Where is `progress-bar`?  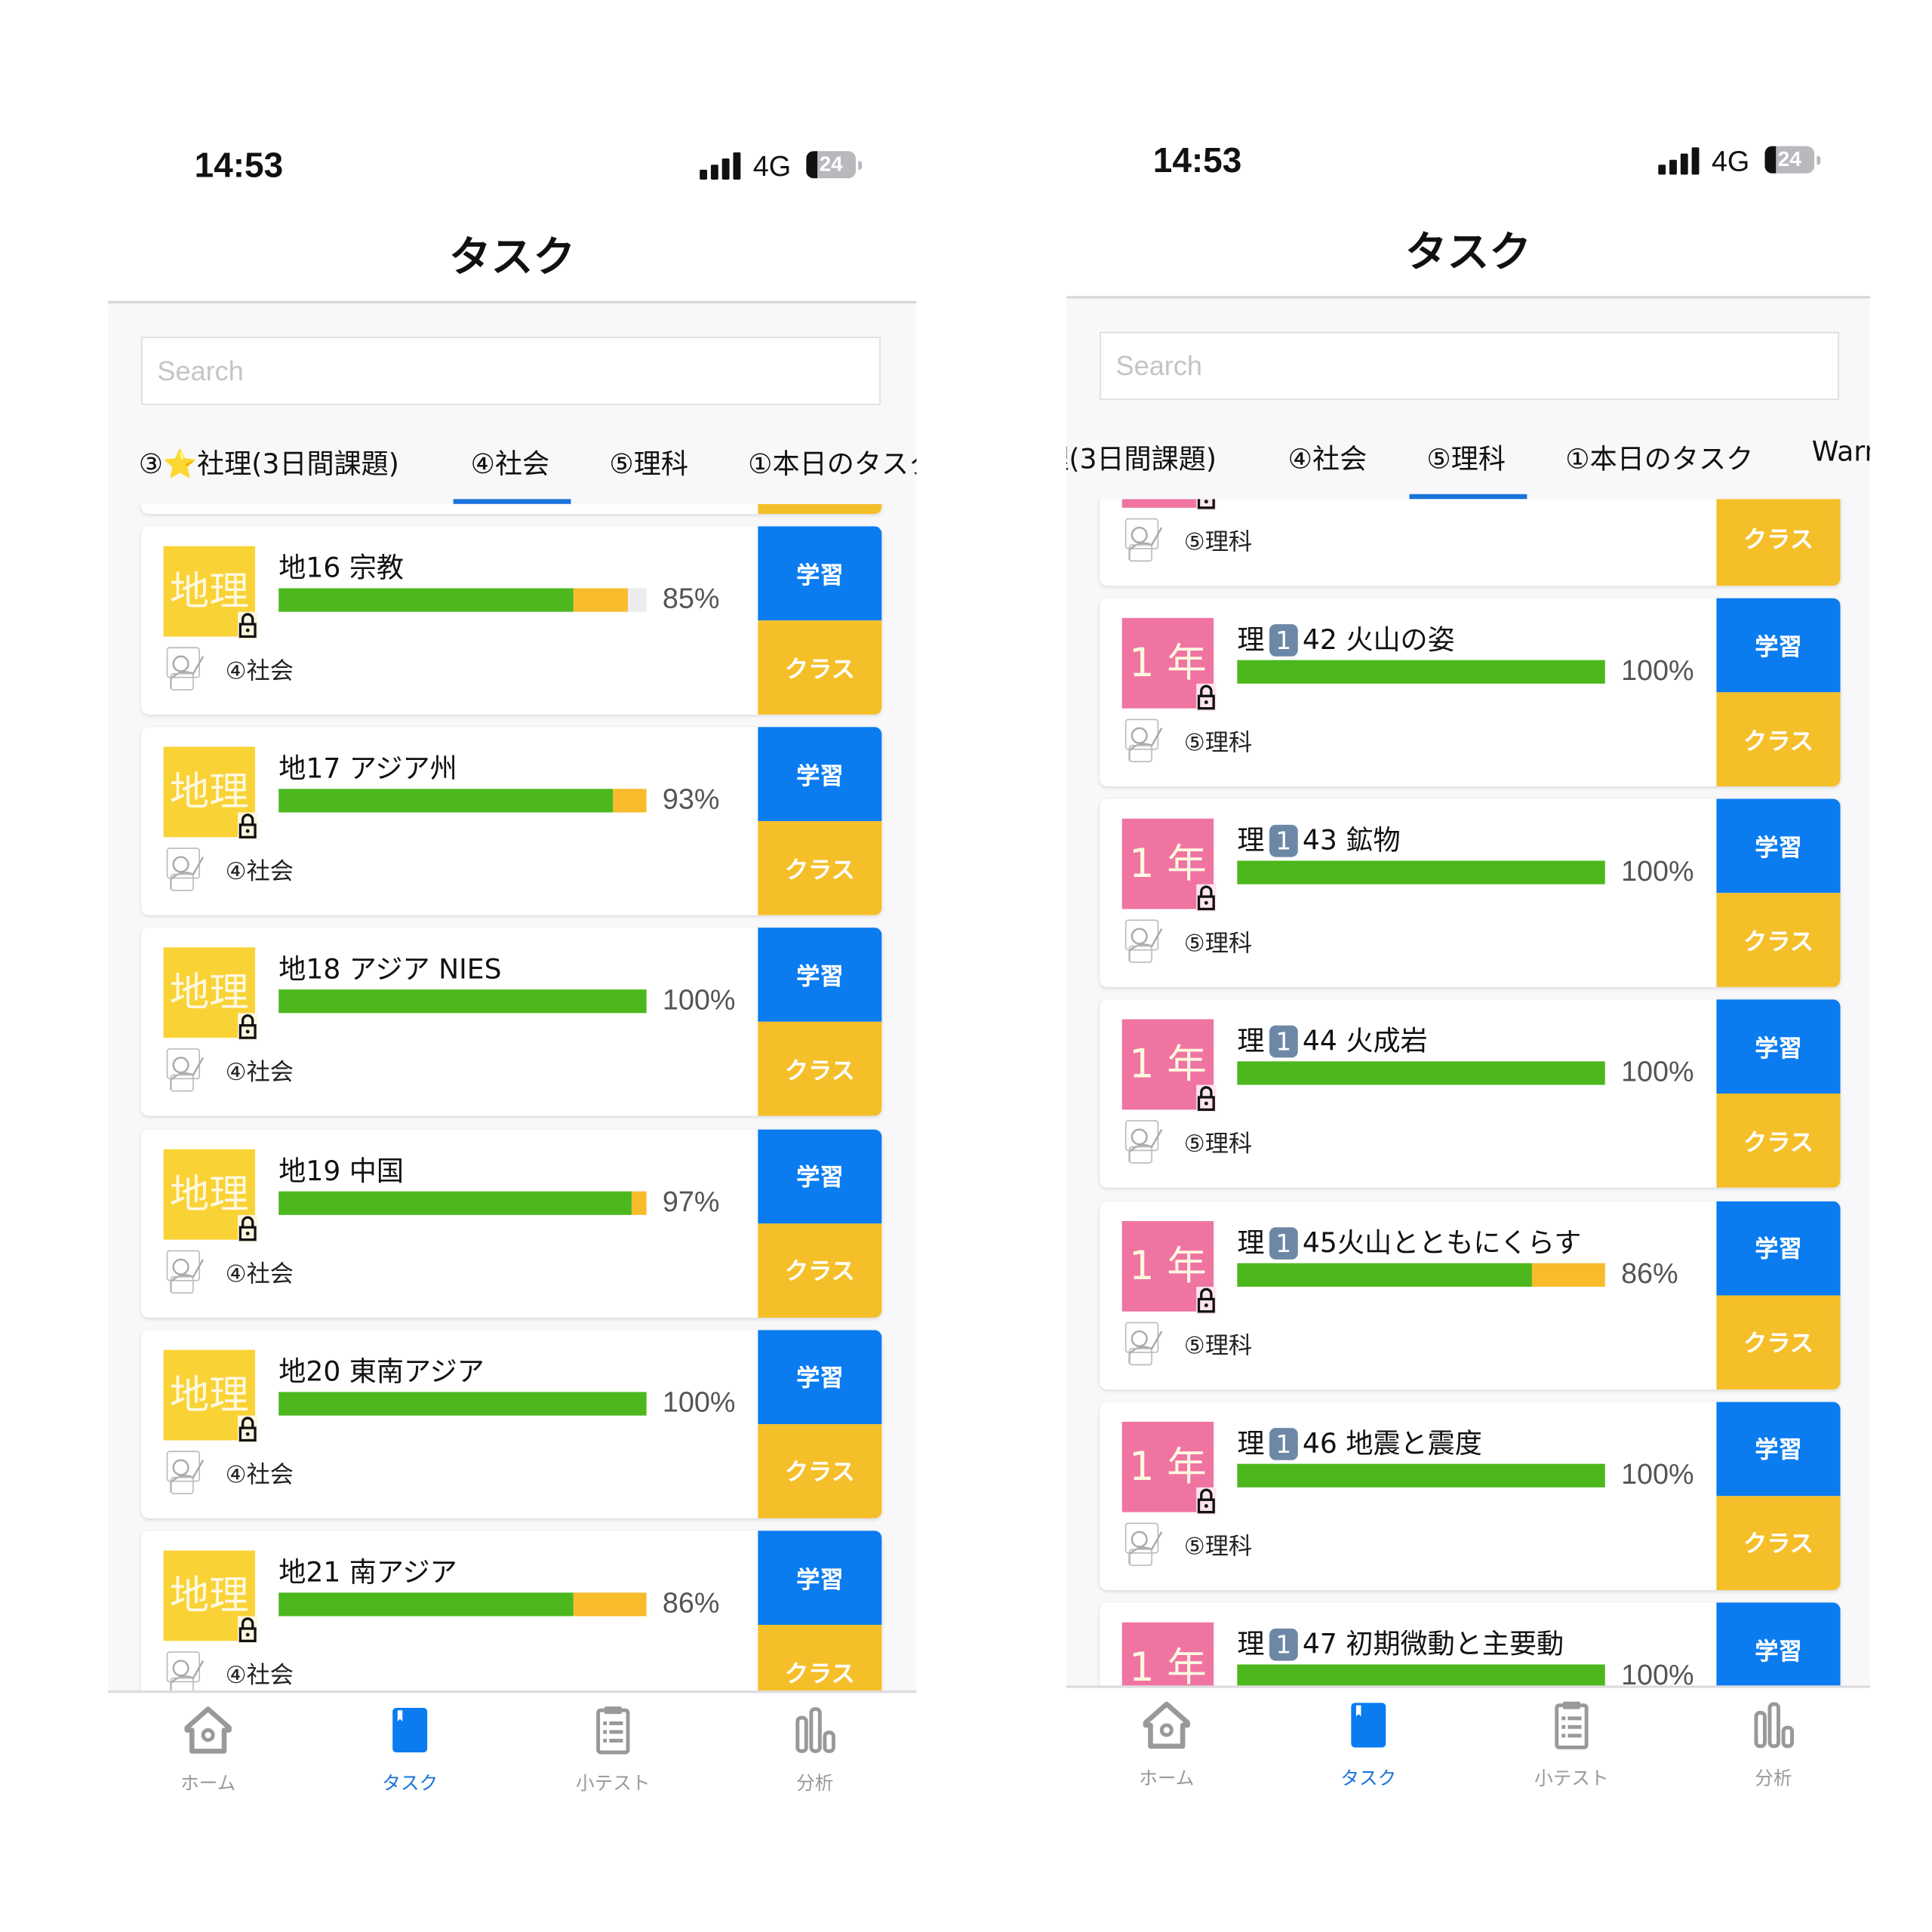
progress-bar is located at coordinates (1421, 1475).